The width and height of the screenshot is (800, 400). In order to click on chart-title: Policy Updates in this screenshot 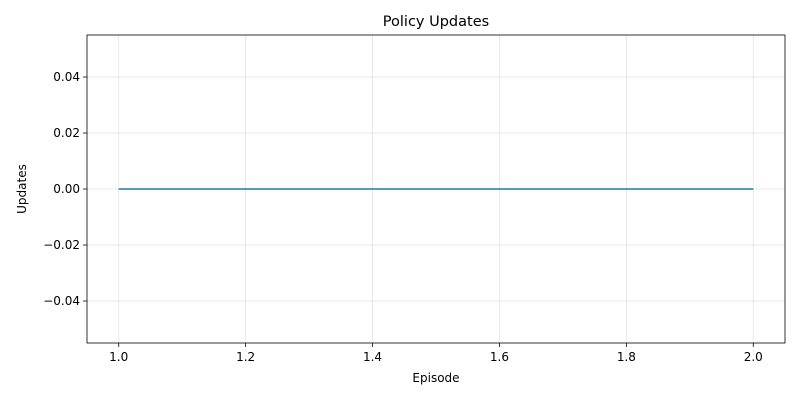, I will do `click(436, 22)`.